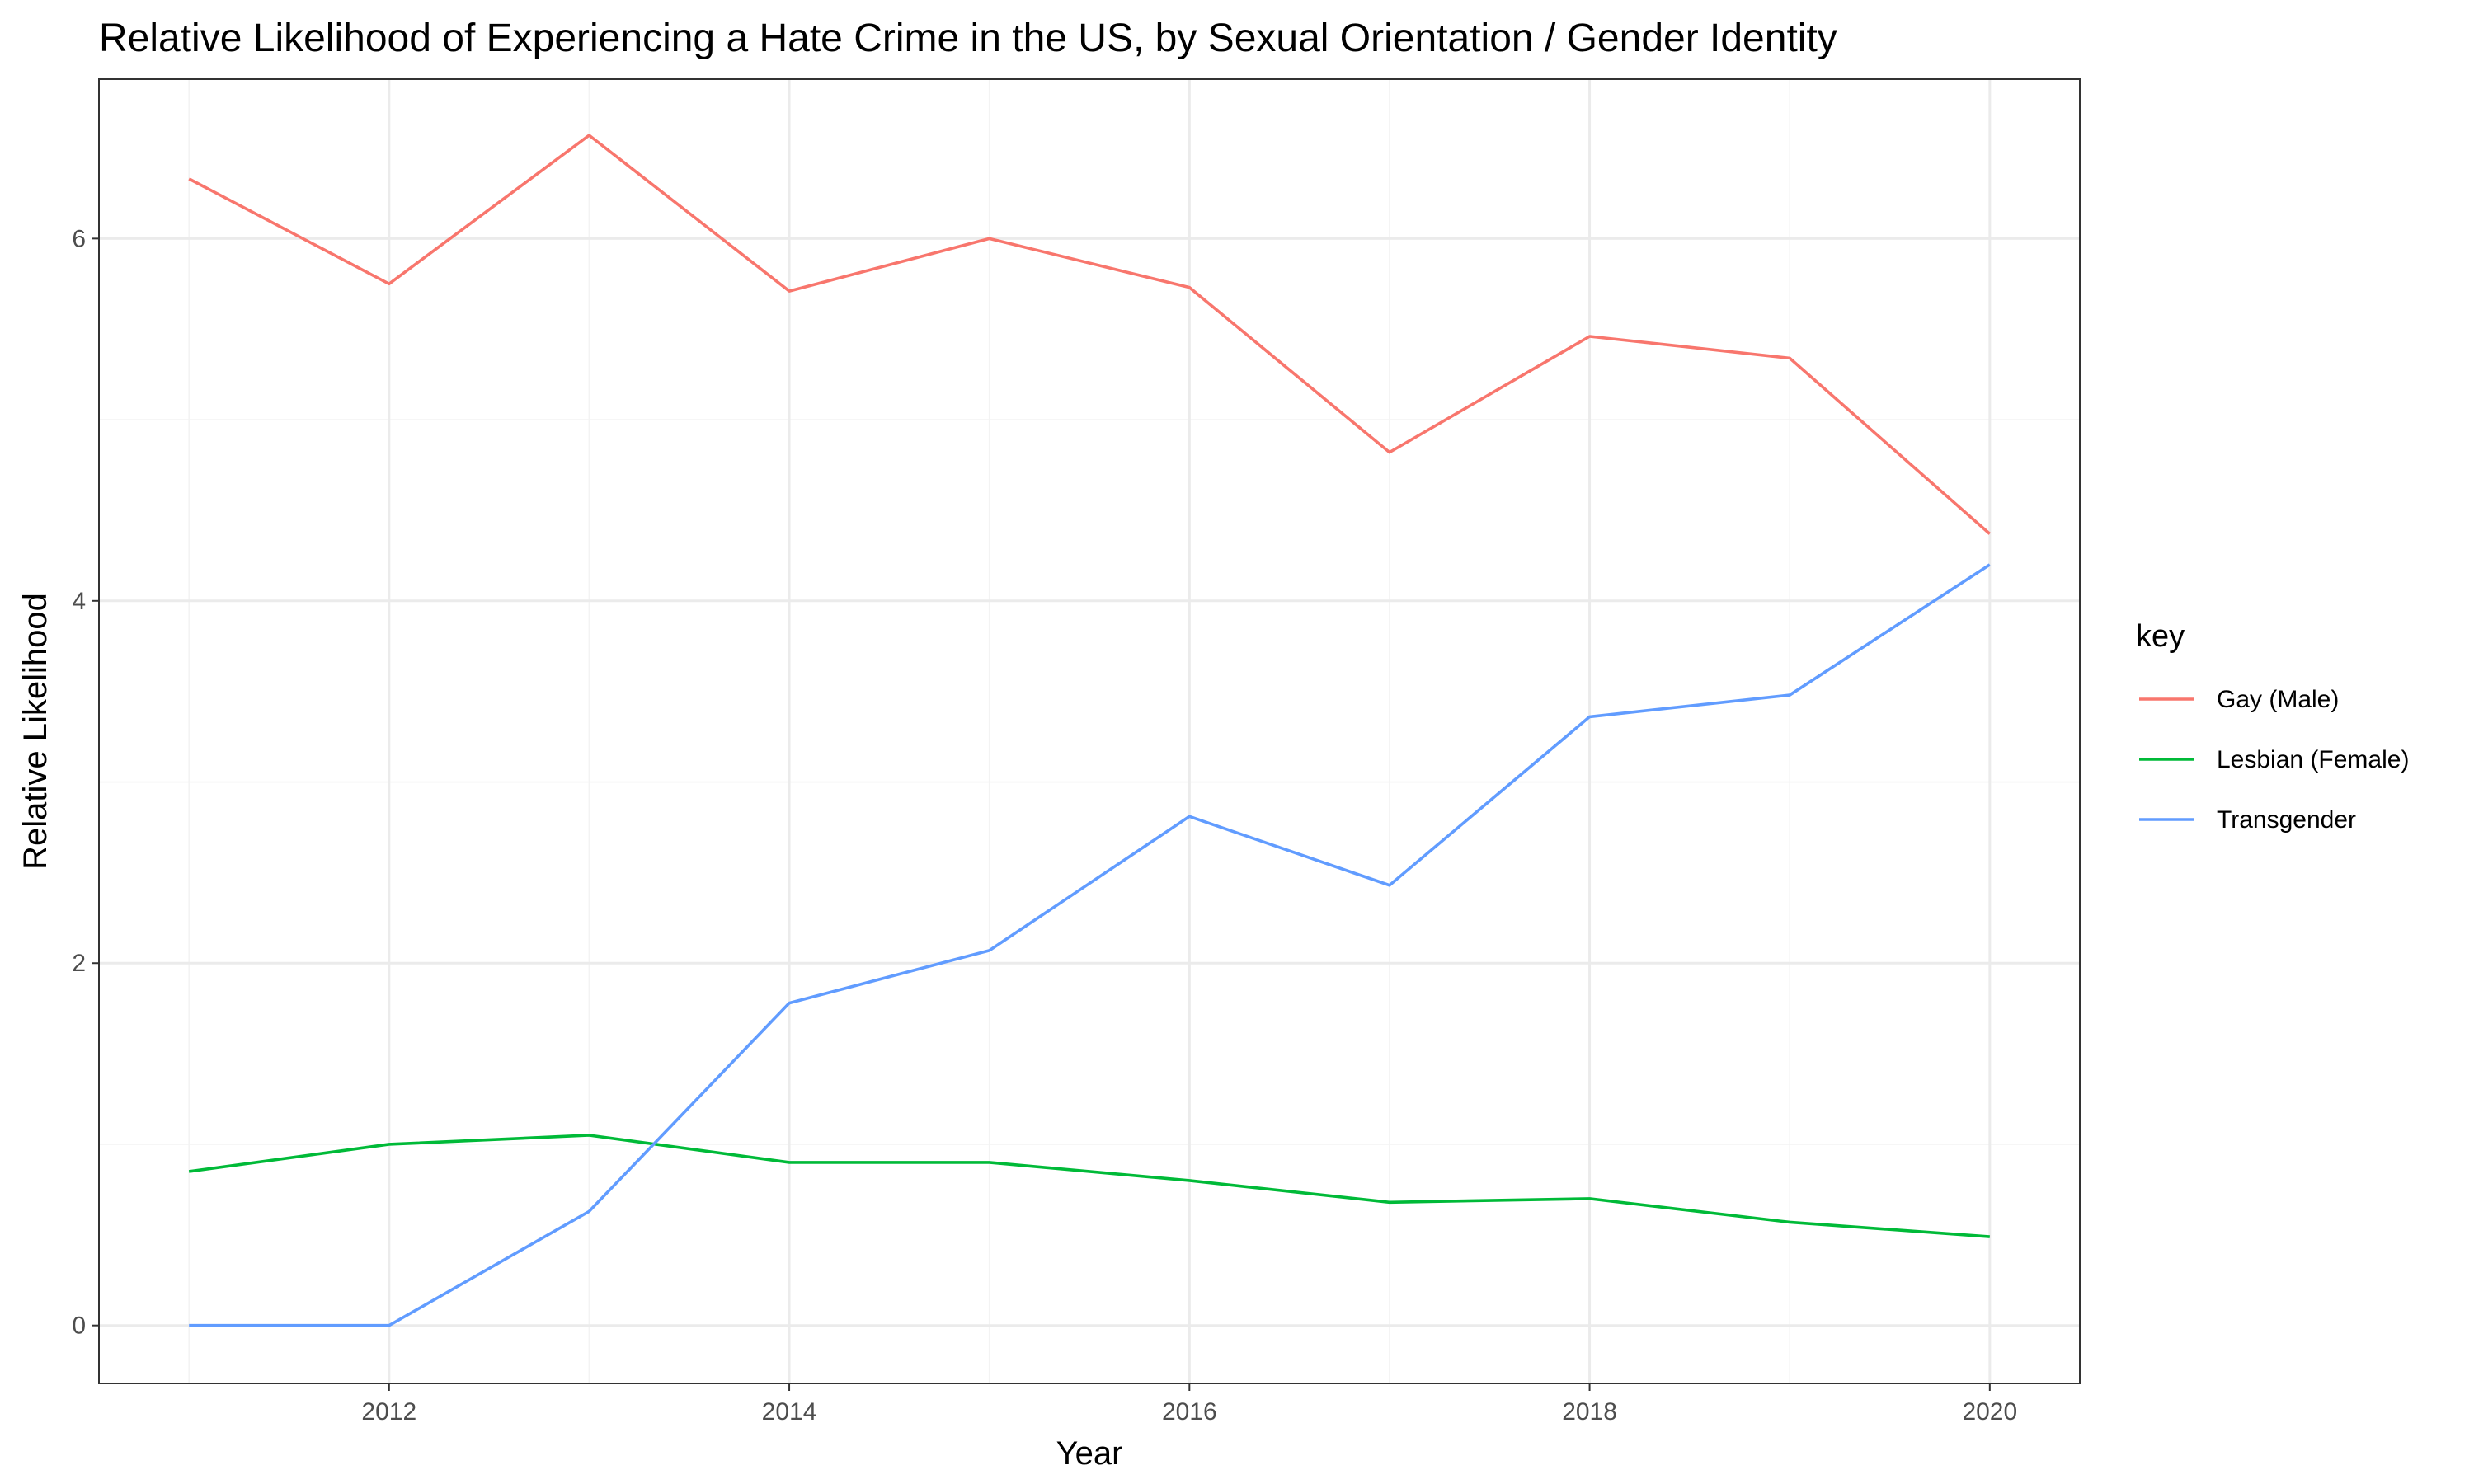  I want to click on x-tick-label: 2020, so click(1989, 1411).